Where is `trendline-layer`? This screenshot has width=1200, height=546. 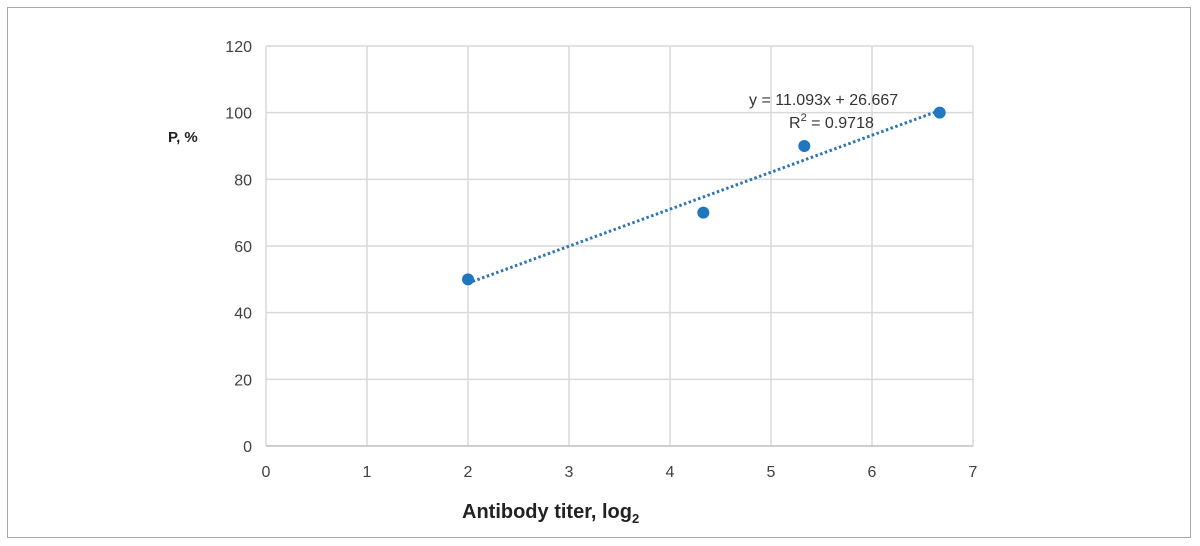
trendline-layer is located at coordinates (704, 197).